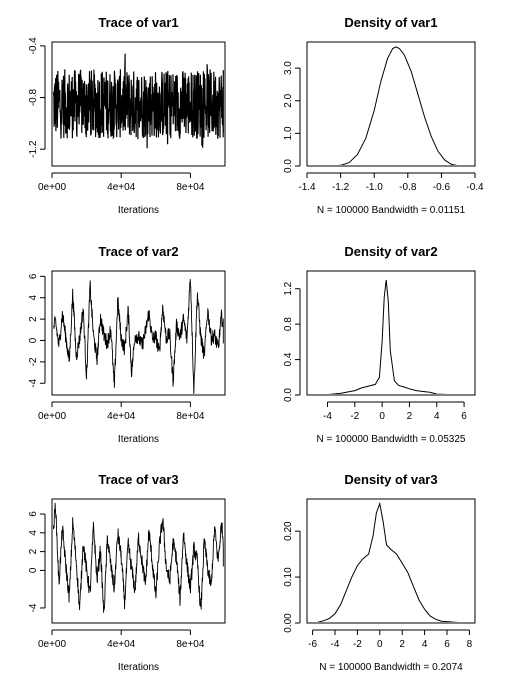  What do you see at coordinates (33, 97) in the screenshot?
I see `y-tick-label: -0.8` at bounding box center [33, 97].